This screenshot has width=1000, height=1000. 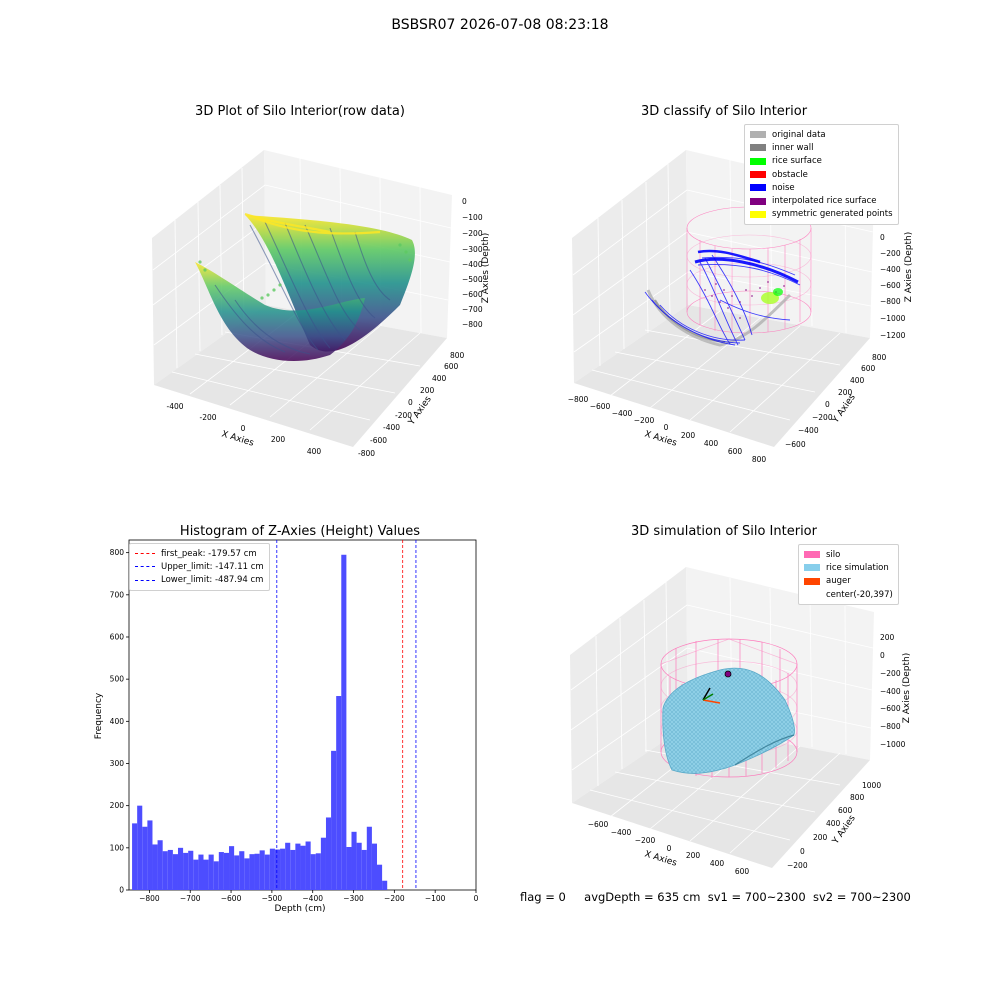 I want to click on raw-y-tick: -400, so click(x=391, y=427).